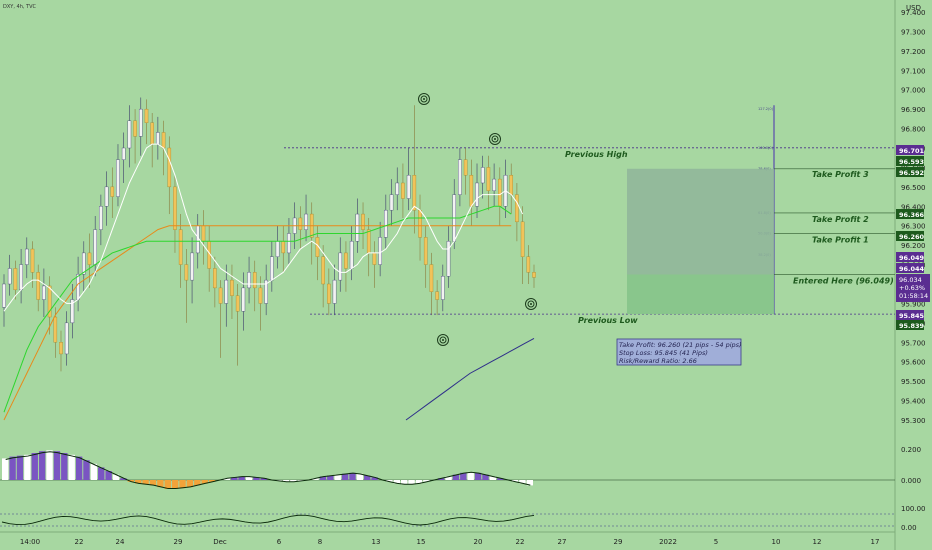 The width and height of the screenshot is (932, 550). Describe the element at coordinates (840, 219) in the screenshot. I see `take-profit-2-label: Take Profit 2` at that location.